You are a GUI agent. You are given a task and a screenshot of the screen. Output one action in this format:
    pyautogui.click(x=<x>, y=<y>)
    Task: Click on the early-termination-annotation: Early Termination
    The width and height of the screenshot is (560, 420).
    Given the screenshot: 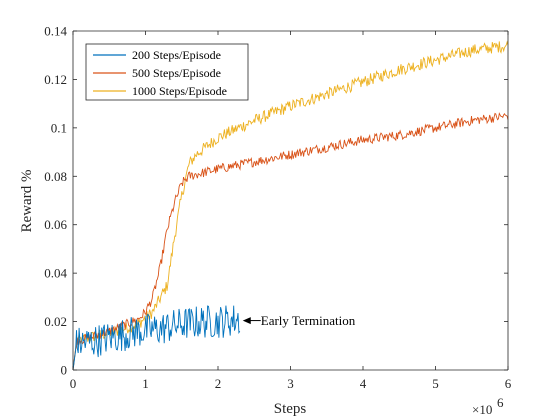 What is the action you would take?
    pyautogui.click(x=299, y=320)
    